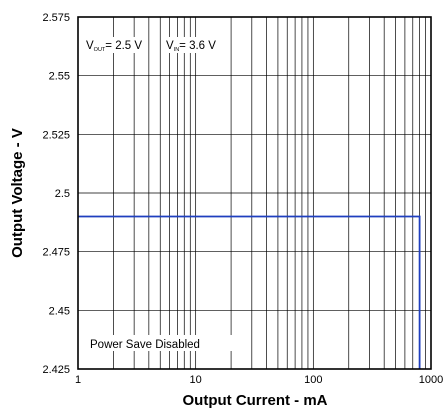 The image size is (448, 413). Describe the element at coordinates (56, 135) in the screenshot. I see `y-tick-label: 2.525` at that location.